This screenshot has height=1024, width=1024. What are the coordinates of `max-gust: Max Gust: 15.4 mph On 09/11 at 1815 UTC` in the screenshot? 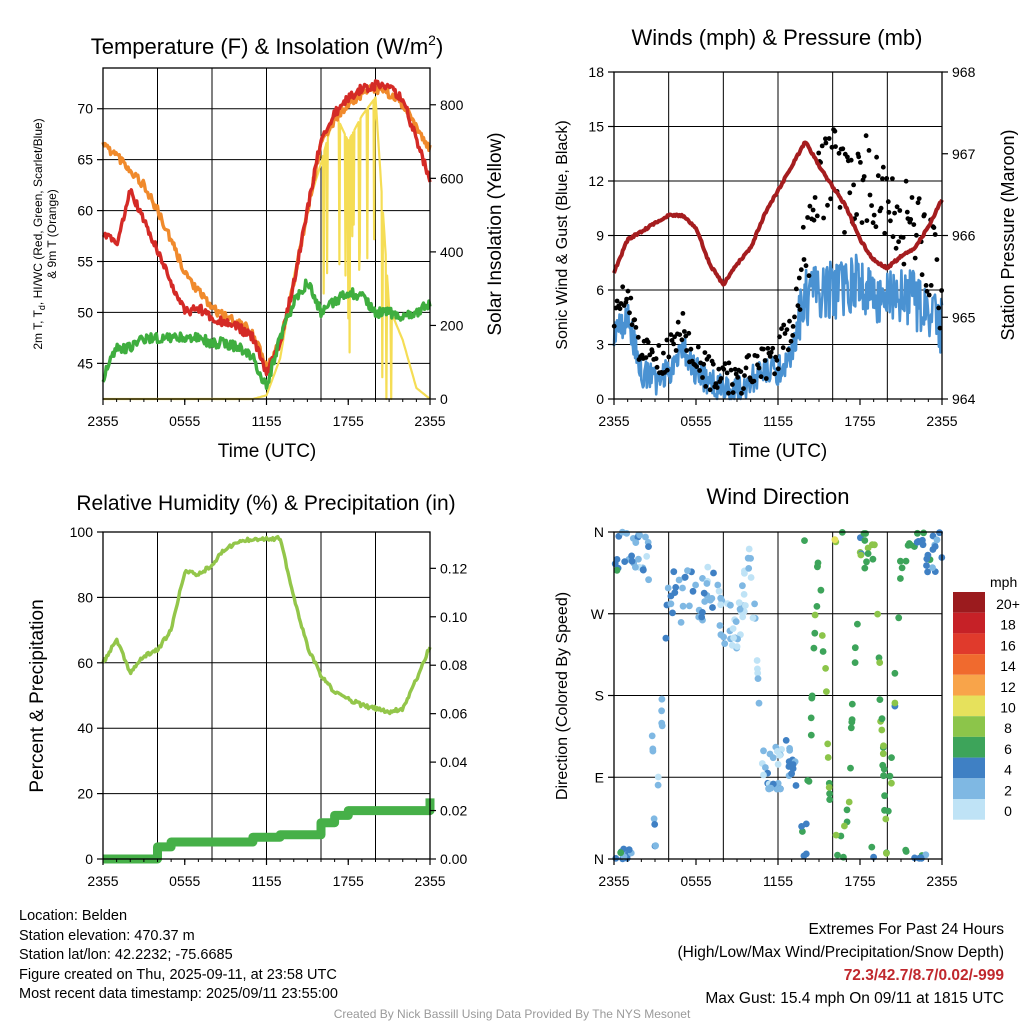 It's located at (854, 998).